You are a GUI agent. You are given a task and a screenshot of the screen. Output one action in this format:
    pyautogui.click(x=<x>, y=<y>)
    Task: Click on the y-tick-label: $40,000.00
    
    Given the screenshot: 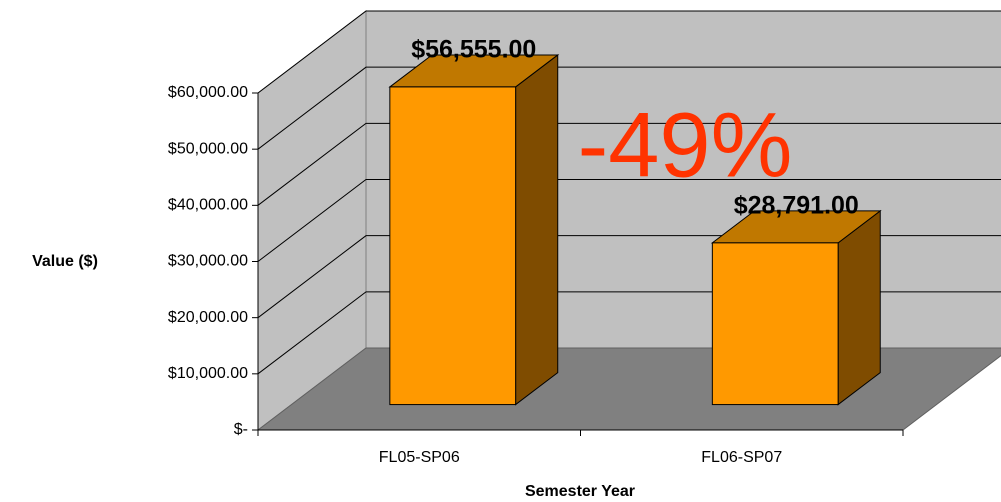 What is the action you would take?
    pyautogui.click(x=208, y=205)
    